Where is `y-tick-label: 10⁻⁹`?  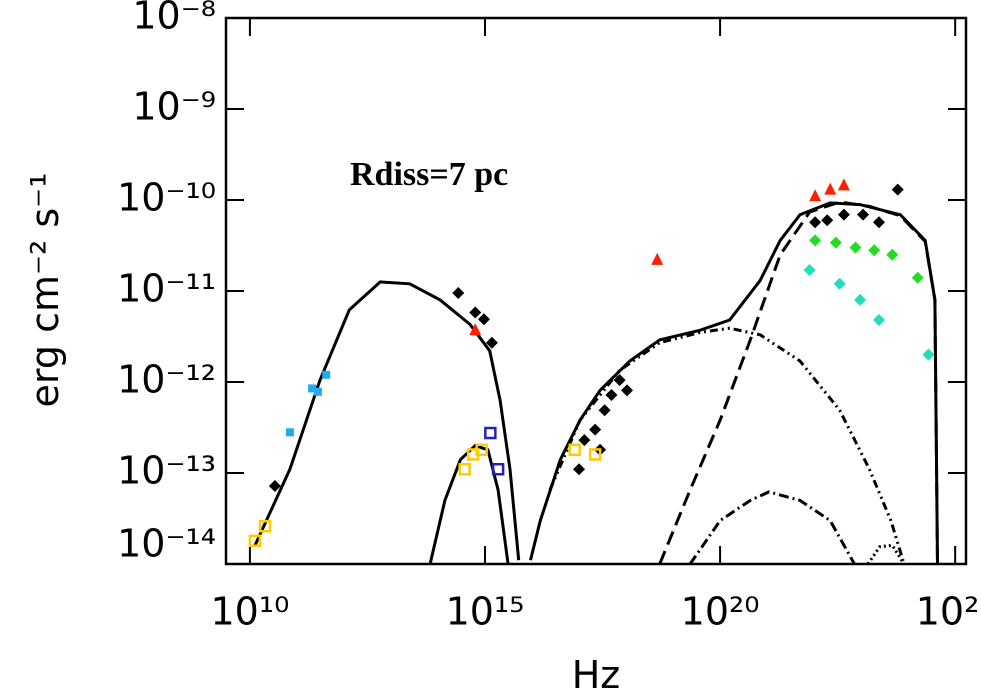 y-tick-label: 10⁻⁹ is located at coordinates (174, 107).